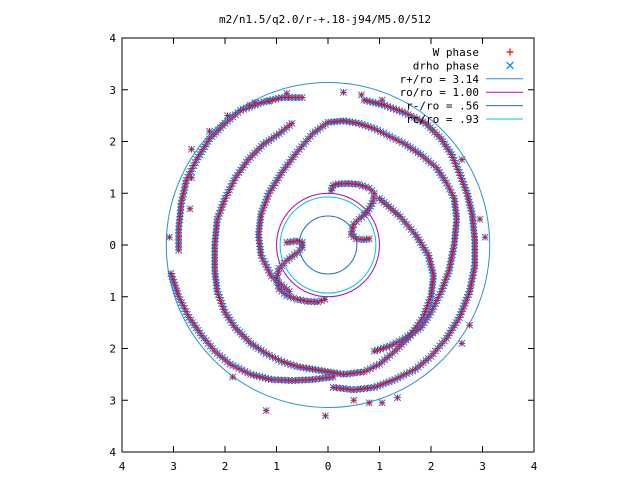 Image resolution: width=640 pixels, height=480 pixels. Describe the element at coordinates (328, 245) in the screenshot. I see `circle-ro` at that location.